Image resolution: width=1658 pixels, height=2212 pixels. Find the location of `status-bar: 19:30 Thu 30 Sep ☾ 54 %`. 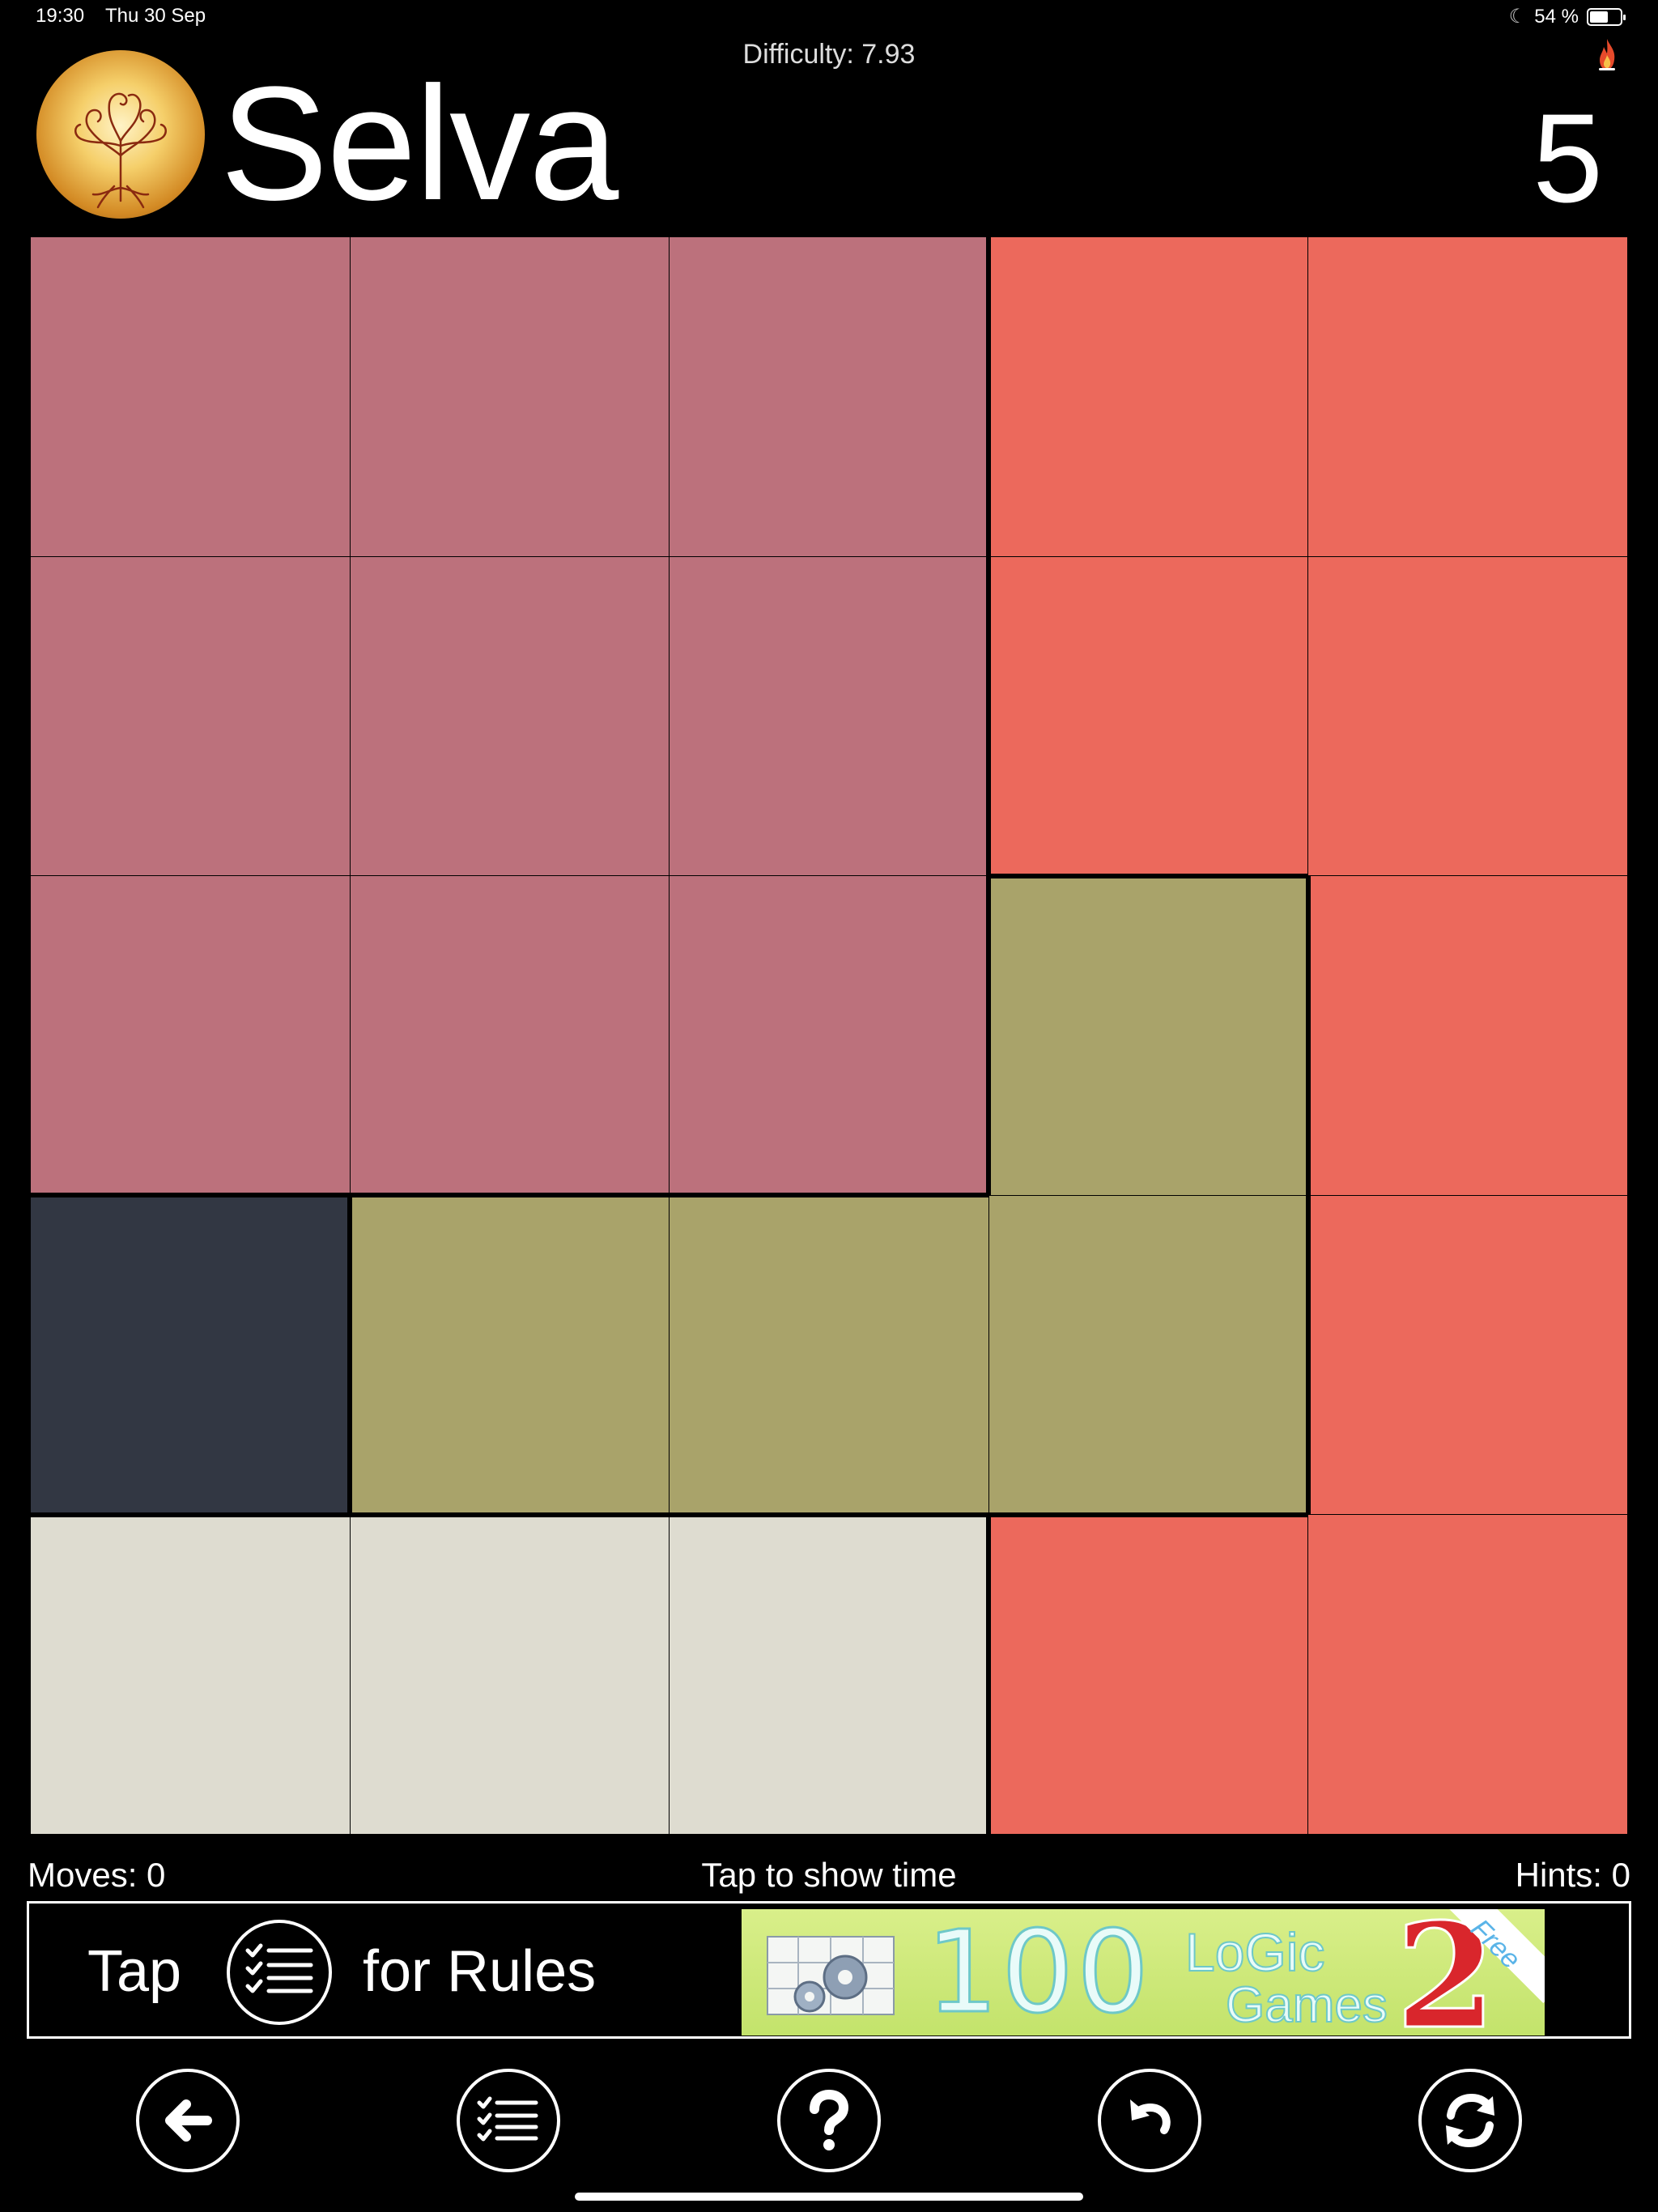

status-bar: 19:30 Thu 30 Sep ☾ 54 % is located at coordinates (829, 16).